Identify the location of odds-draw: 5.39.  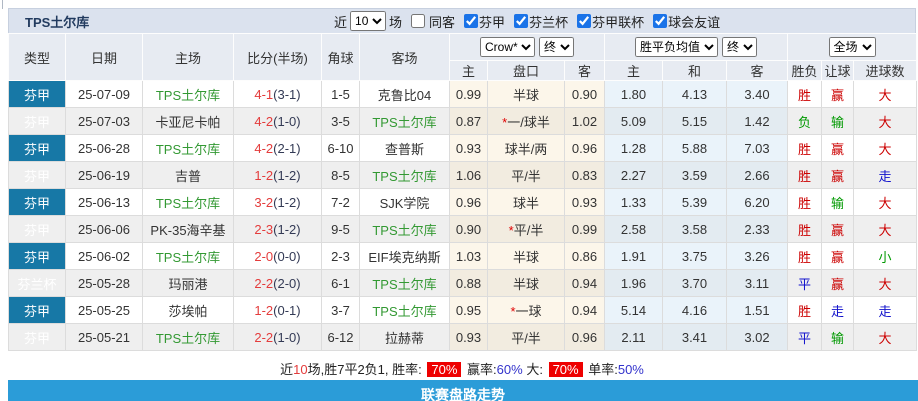
(694, 202).